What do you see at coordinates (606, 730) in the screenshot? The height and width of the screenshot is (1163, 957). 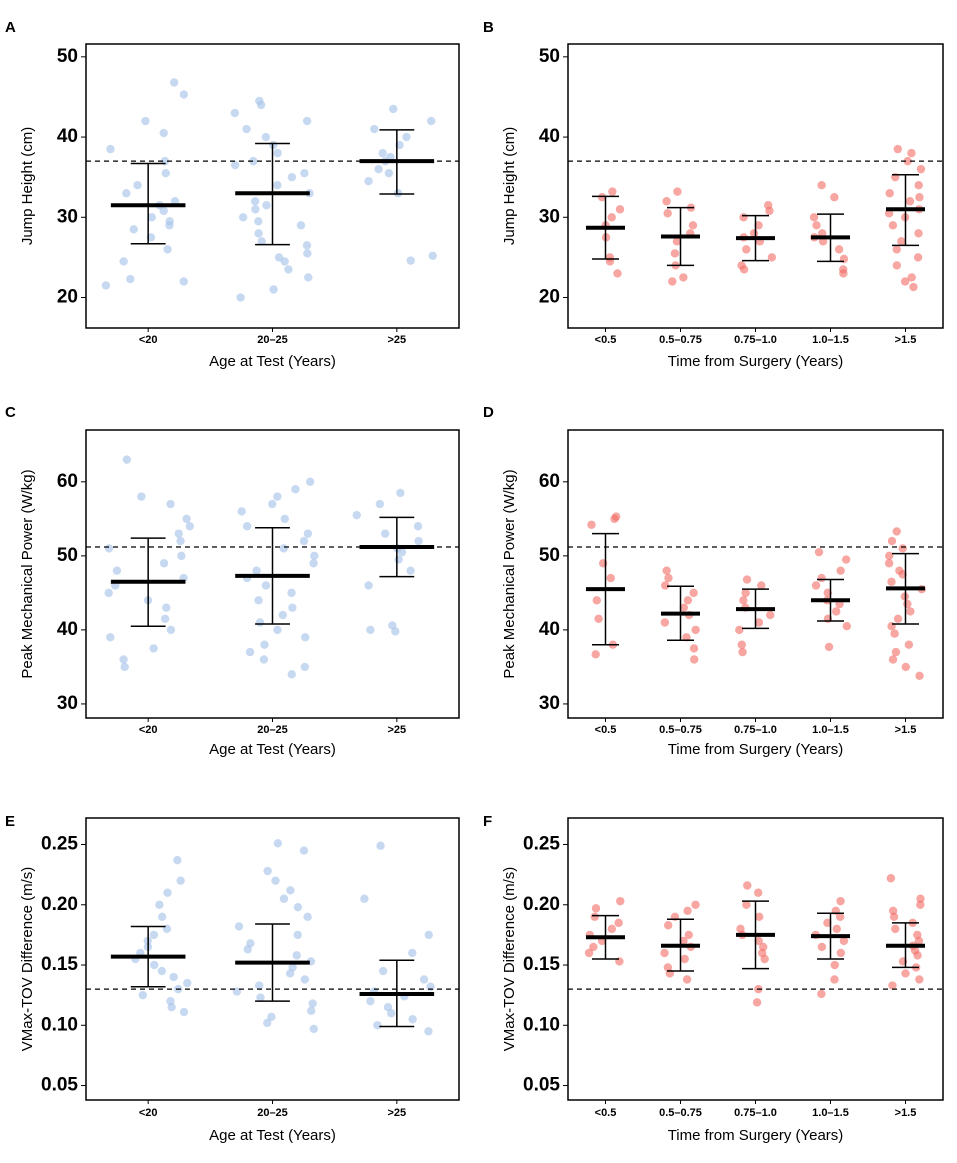 I see `x-tick-label: <0.5` at bounding box center [606, 730].